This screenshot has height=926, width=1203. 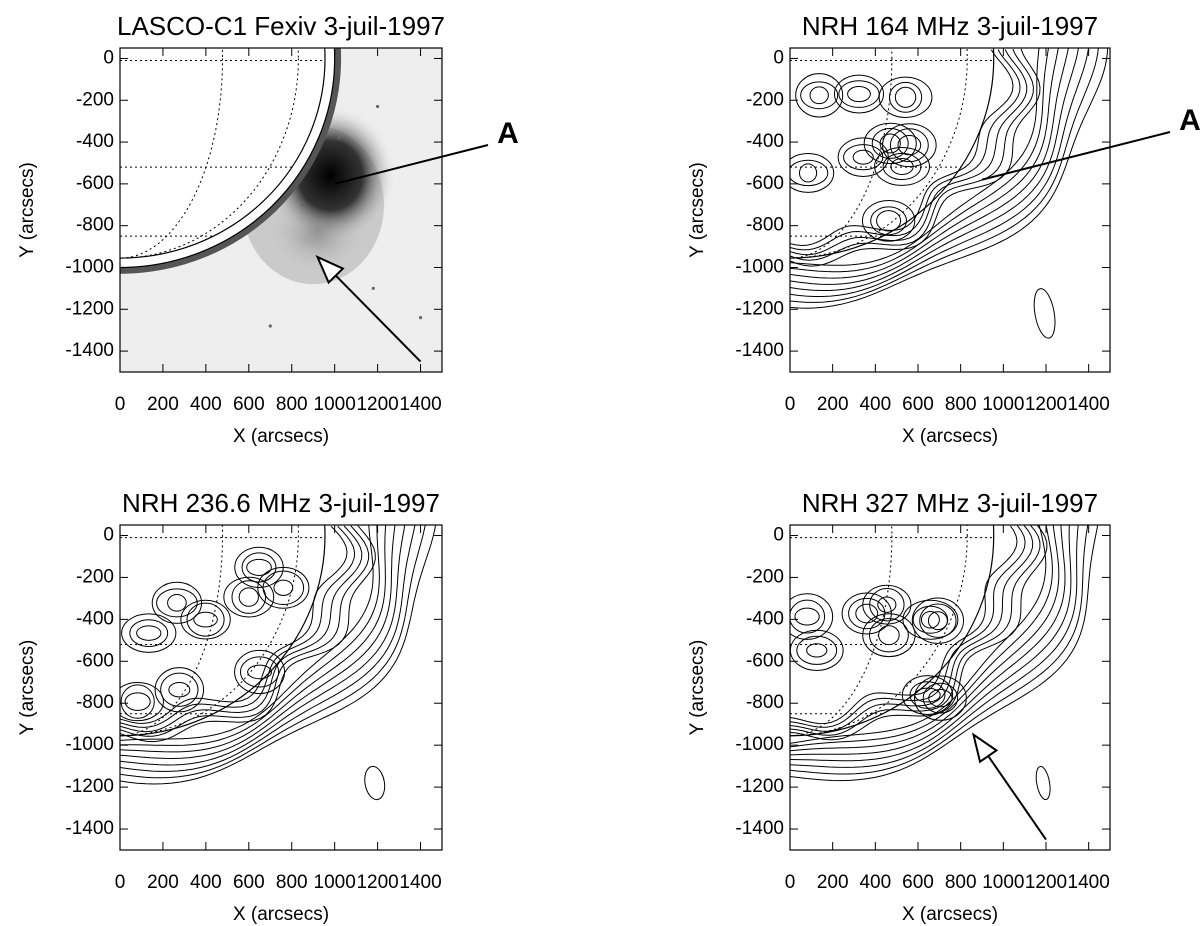 I want to click on occulter-edge, so click(x=228, y=158).